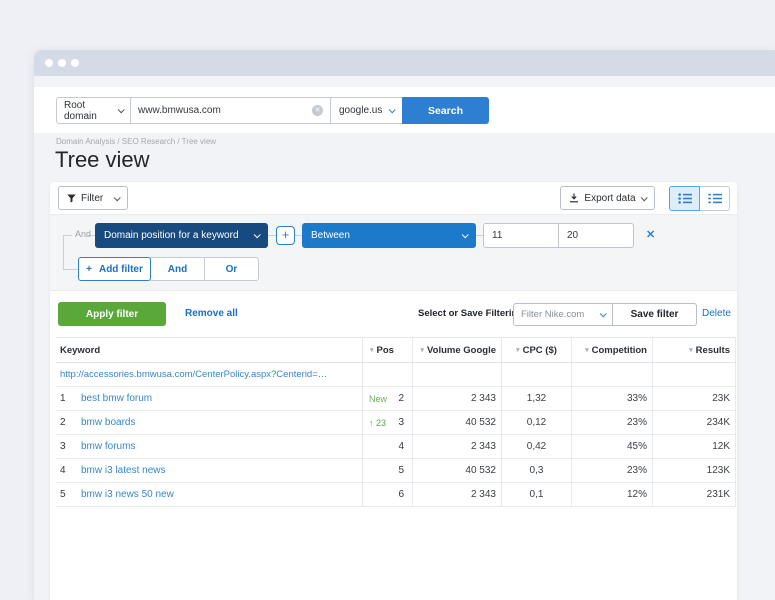  What do you see at coordinates (456, 470) in the screenshot?
I see `volume-cell: 40 532` at bounding box center [456, 470].